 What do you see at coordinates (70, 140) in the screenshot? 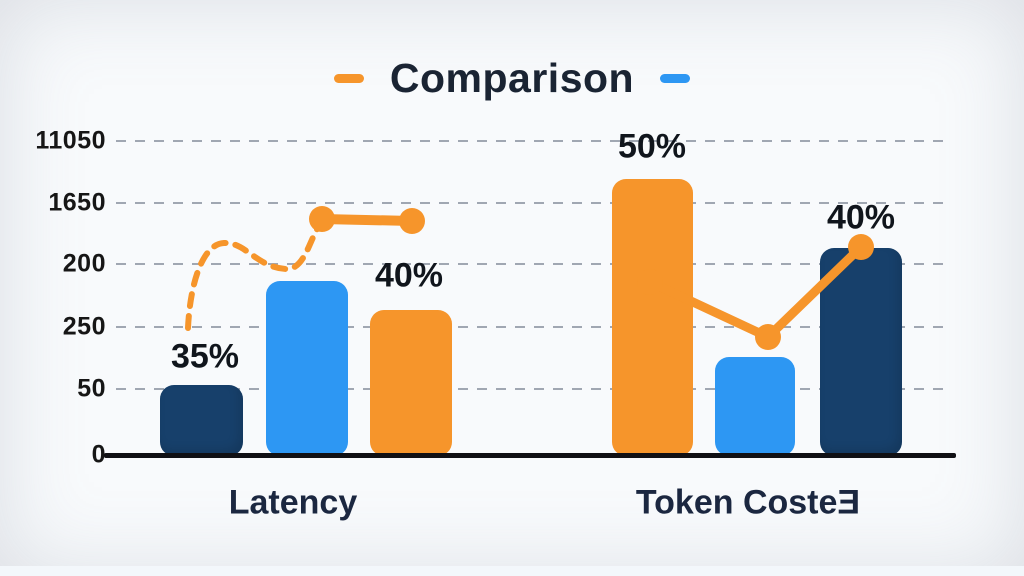
I see `y-axis-tick-label: 11050` at bounding box center [70, 140].